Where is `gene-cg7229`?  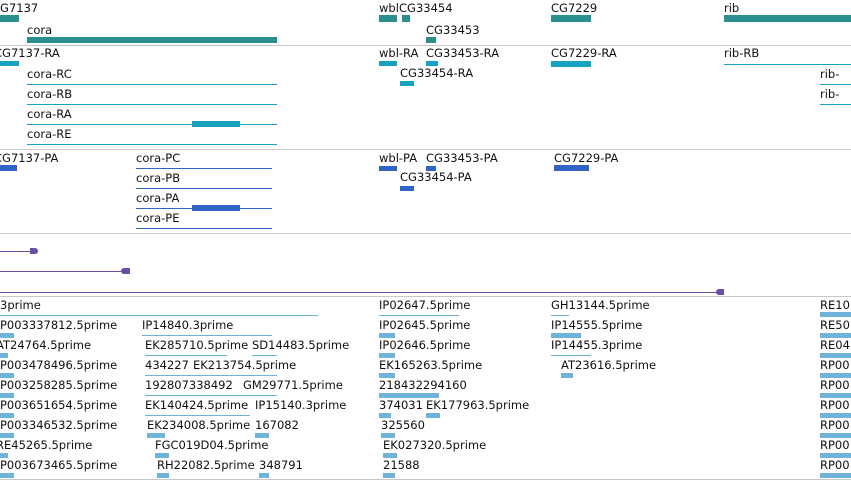
gene-cg7229 is located at coordinates (571, 18).